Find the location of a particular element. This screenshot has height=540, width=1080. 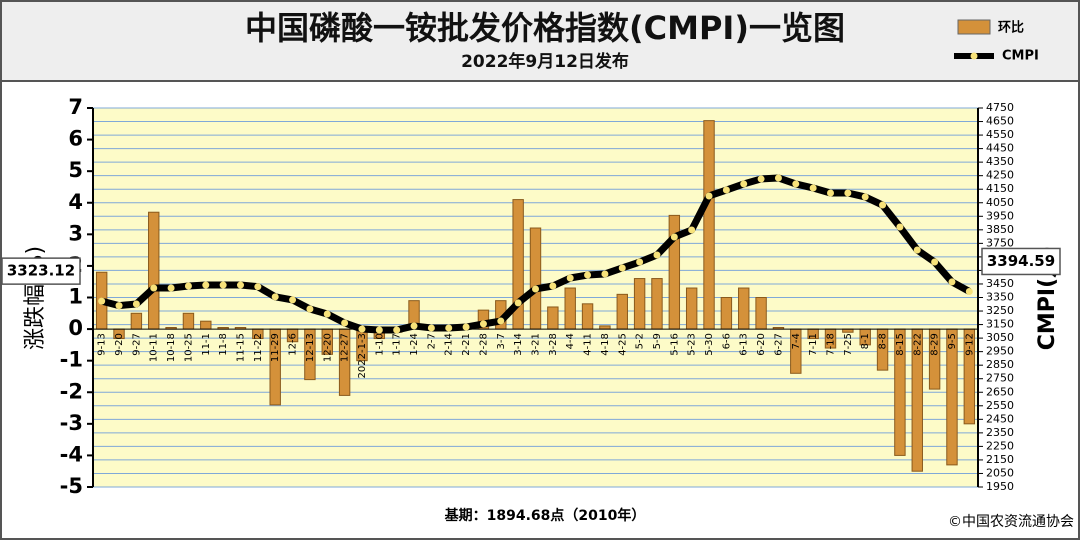

y2-tick-label: 4550 is located at coordinates (1000, 134).